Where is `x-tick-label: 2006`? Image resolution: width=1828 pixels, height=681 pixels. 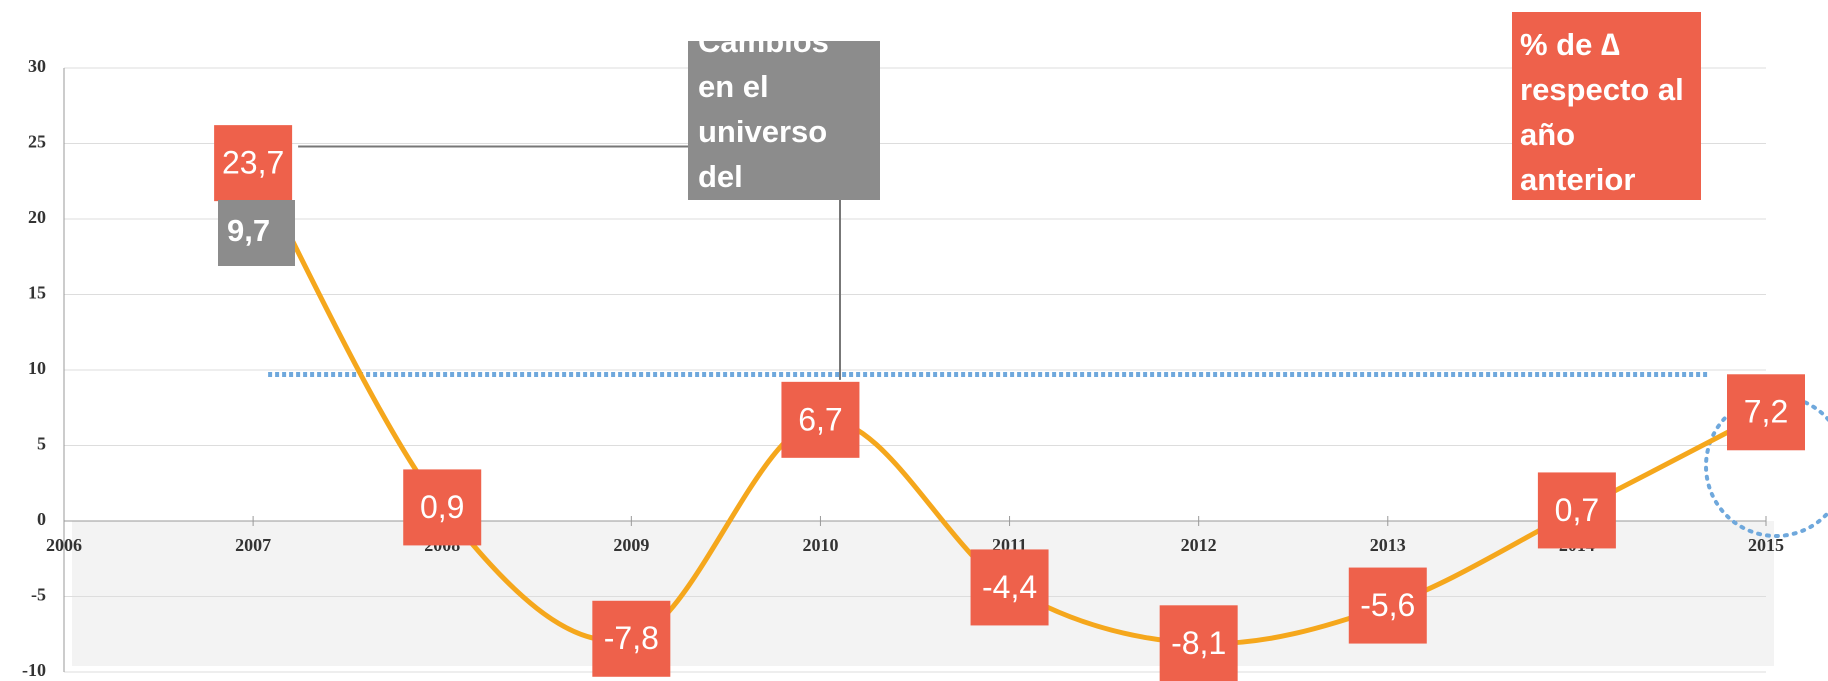
x-tick-label: 2006 is located at coordinates (64, 545).